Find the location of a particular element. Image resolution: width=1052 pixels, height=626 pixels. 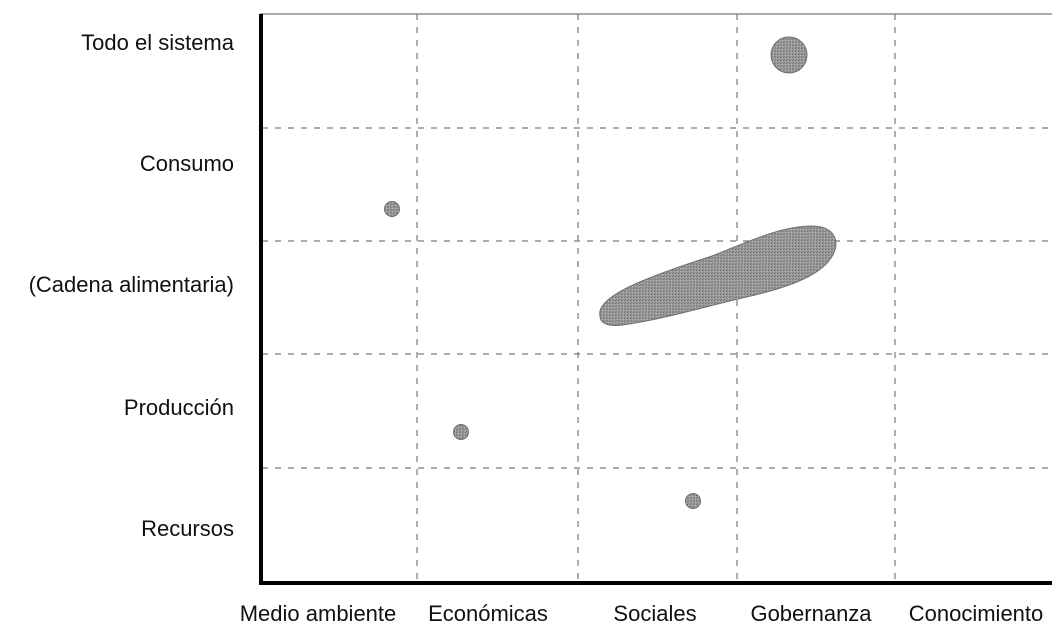

point-sociales-recursos is located at coordinates (693, 501).